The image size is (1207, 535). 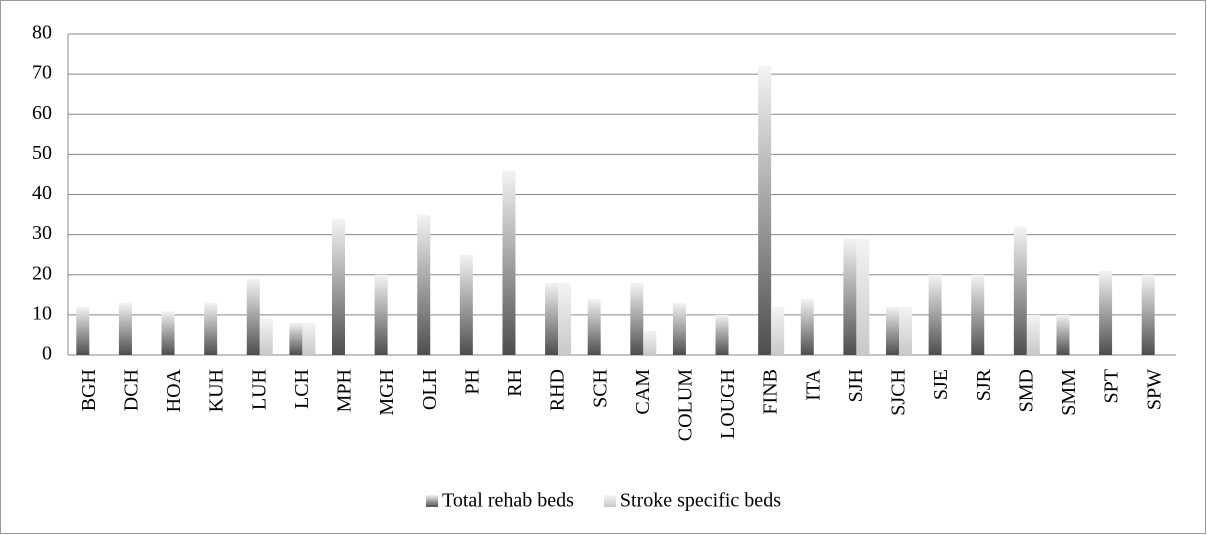 I want to click on x-tick-label: SJH, so click(x=856, y=385).